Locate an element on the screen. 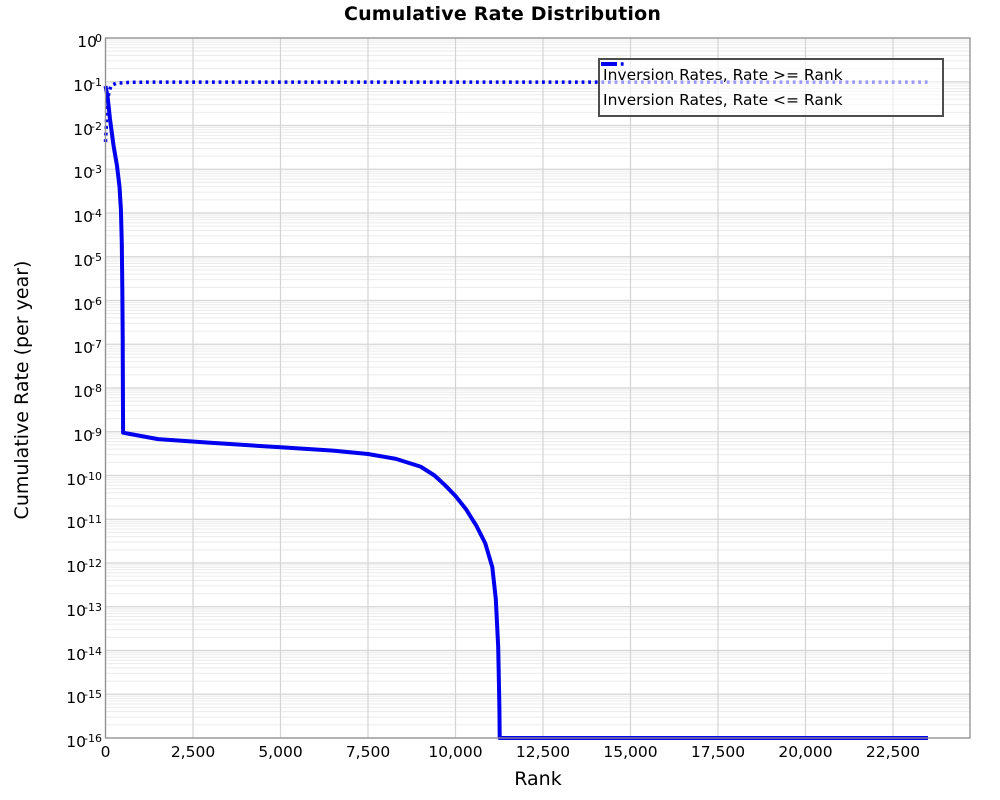 The width and height of the screenshot is (1000, 800). chart-title: Cumulative Rate Distribution is located at coordinates (502, 14).